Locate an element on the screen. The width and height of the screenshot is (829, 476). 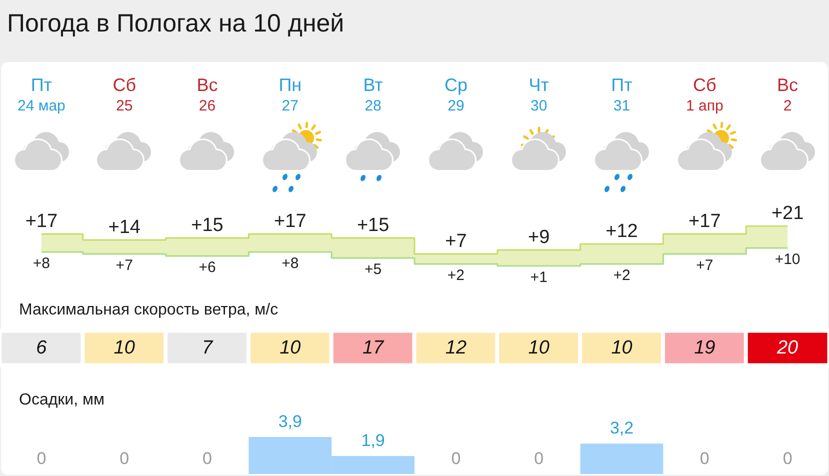
x-tick-label: Пт 31 is located at coordinates (621, 94).